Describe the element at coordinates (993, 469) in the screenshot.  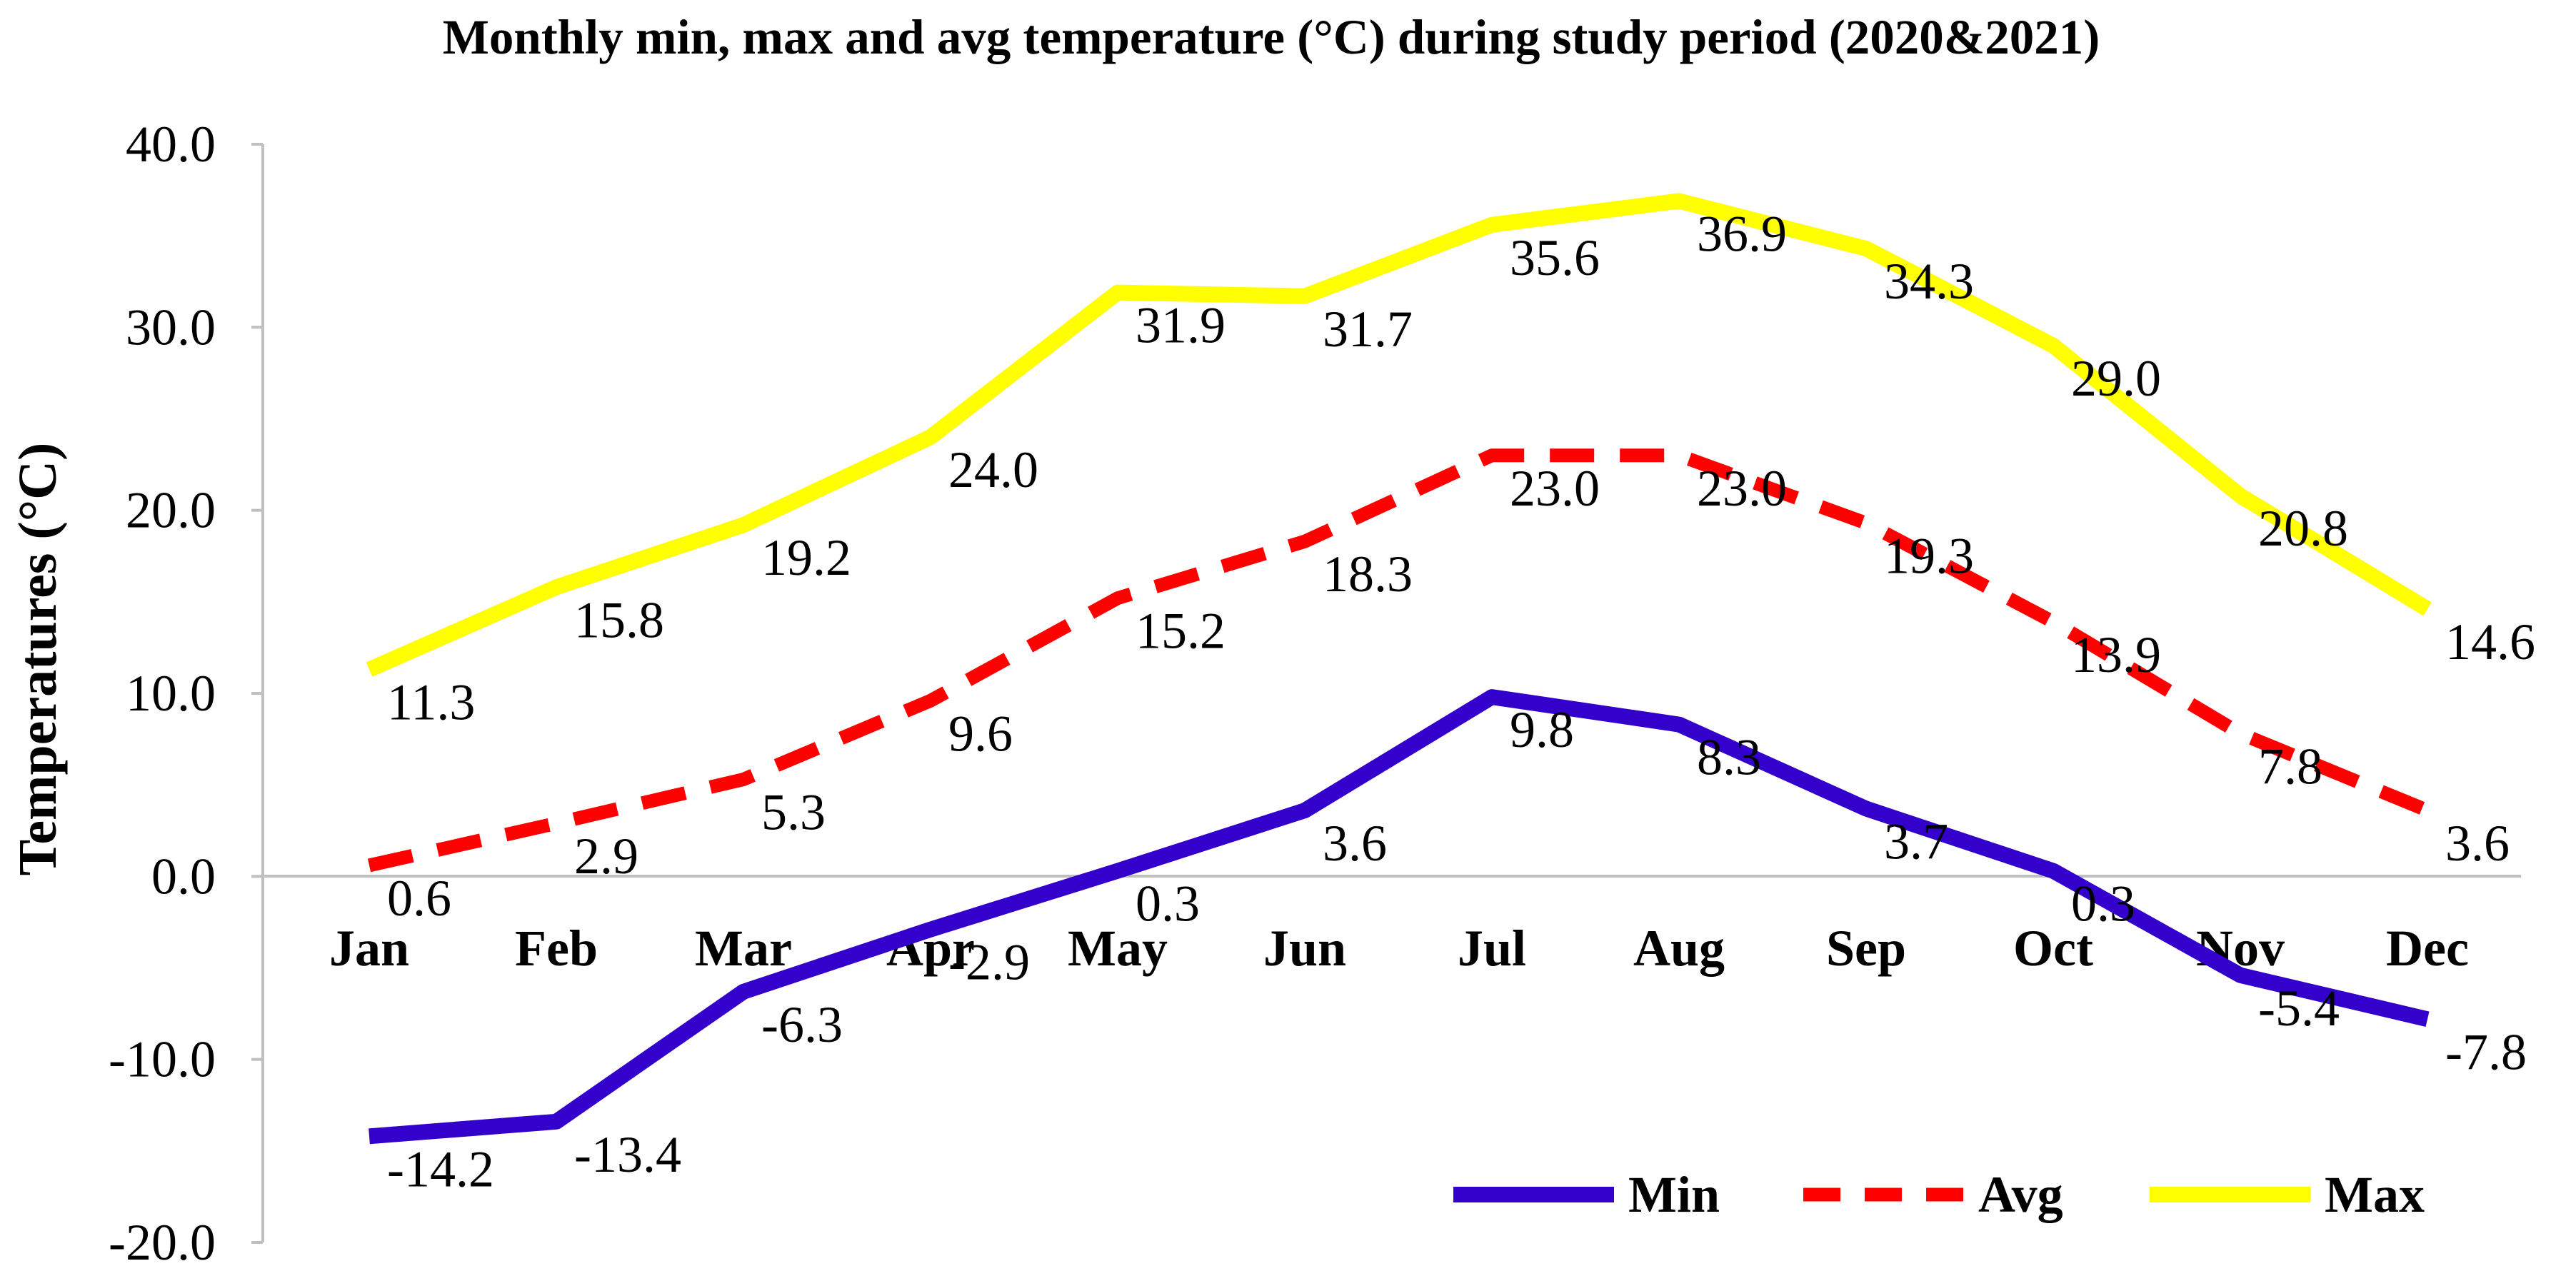
I see `data-label-max-apr: 24.0` at that location.